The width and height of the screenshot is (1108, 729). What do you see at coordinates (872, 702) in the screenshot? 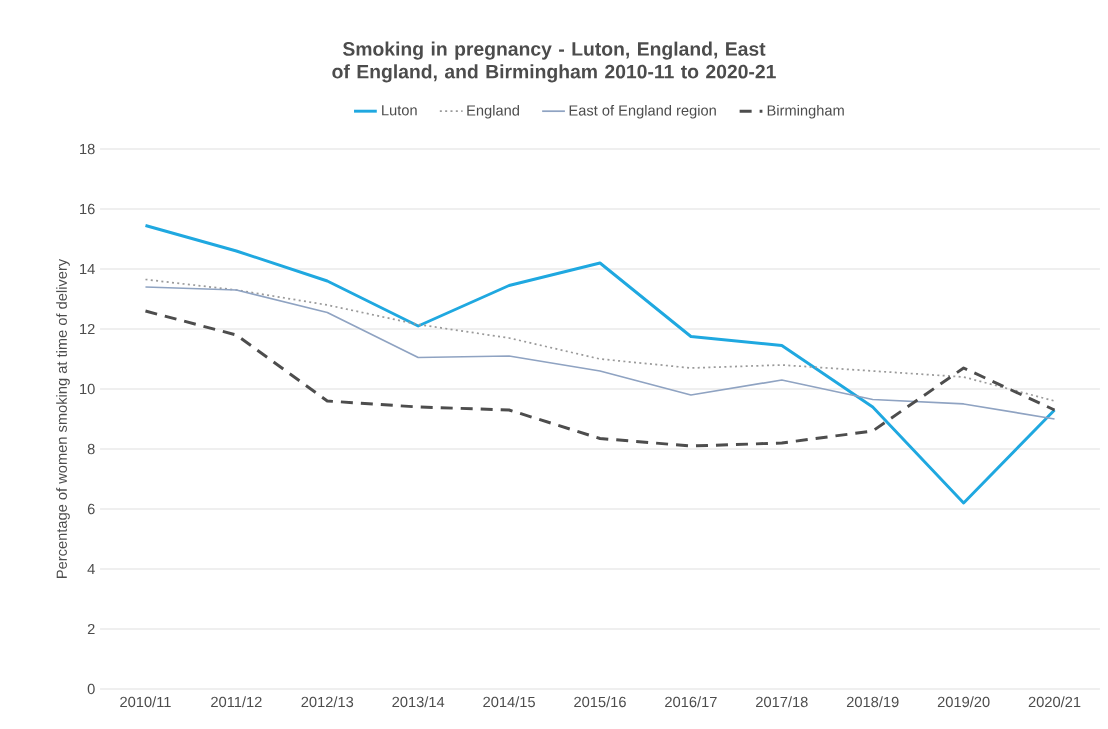
I see `x-tick-label: 2018/19` at bounding box center [872, 702].